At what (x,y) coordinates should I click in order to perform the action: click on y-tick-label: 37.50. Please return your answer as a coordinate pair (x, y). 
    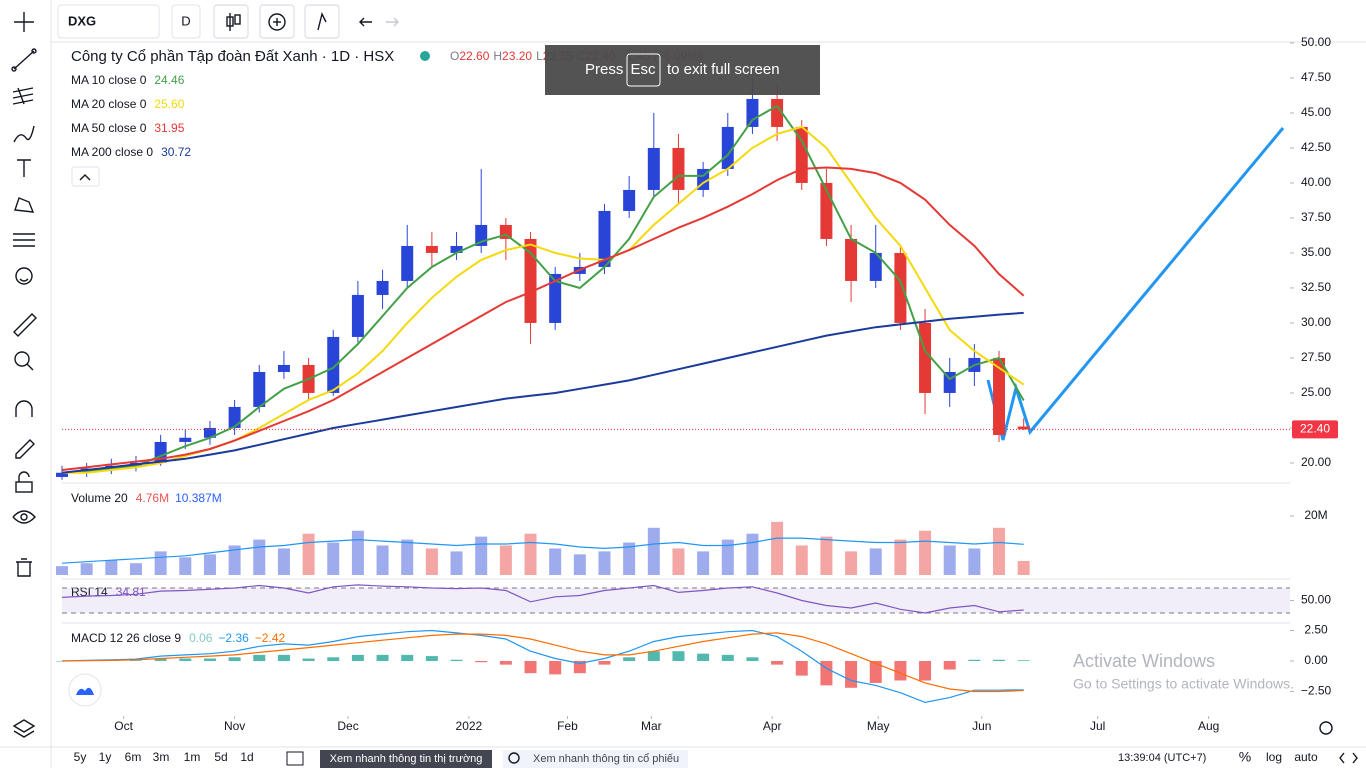
    Looking at the image, I should click on (1316, 217).